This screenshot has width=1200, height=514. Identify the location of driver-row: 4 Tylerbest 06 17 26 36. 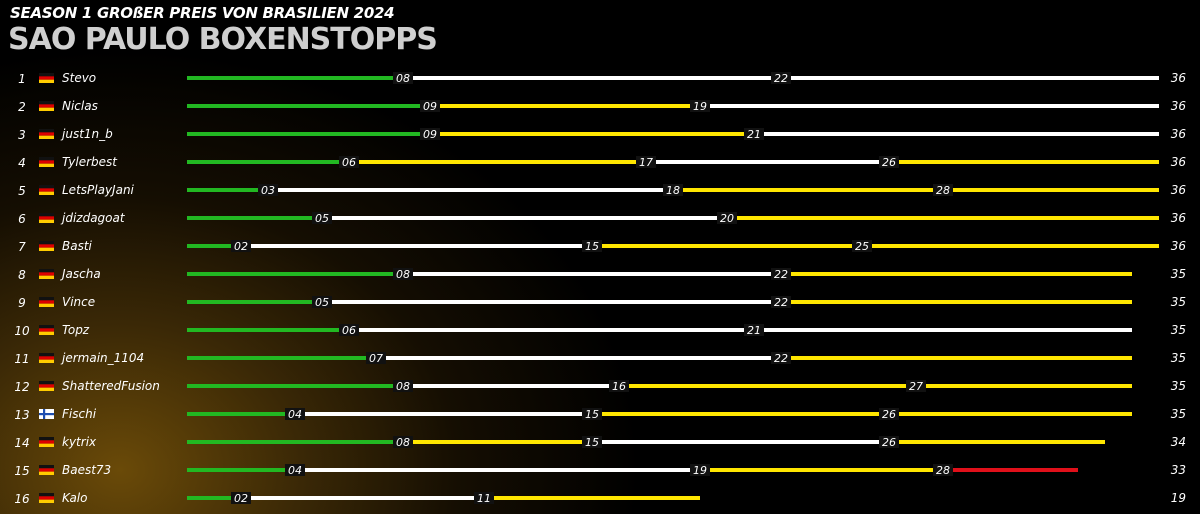
(602, 162).